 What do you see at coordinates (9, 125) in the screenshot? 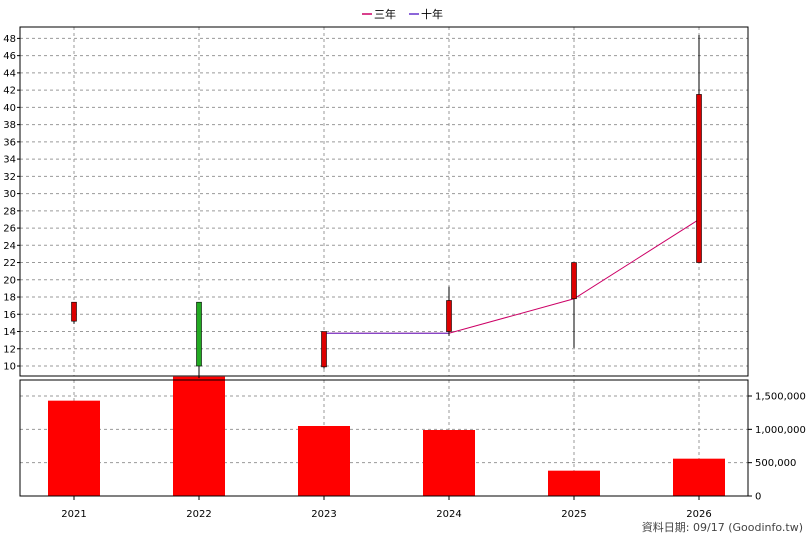
I see `price-tick-label: 38` at bounding box center [9, 125].